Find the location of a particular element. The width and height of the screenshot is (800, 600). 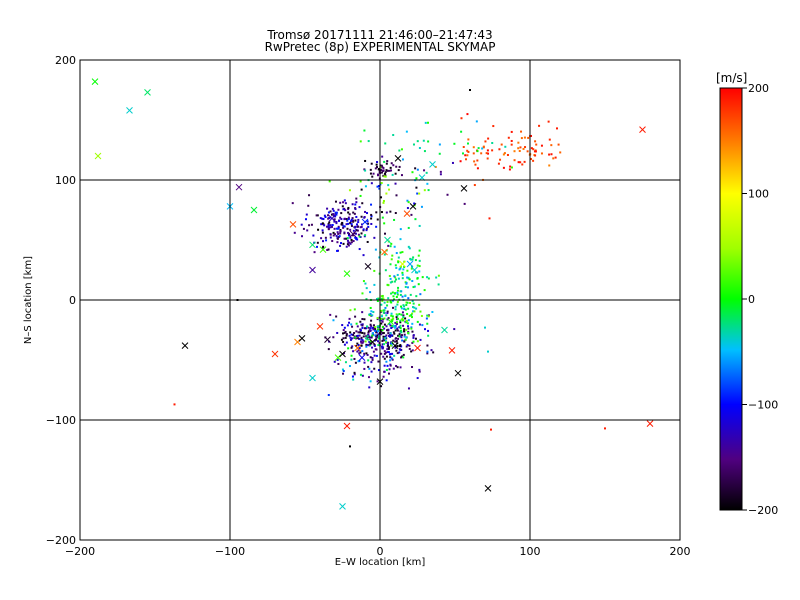

y-axis-ticks: −200 −100 0 100 200 is located at coordinates (61, 300).